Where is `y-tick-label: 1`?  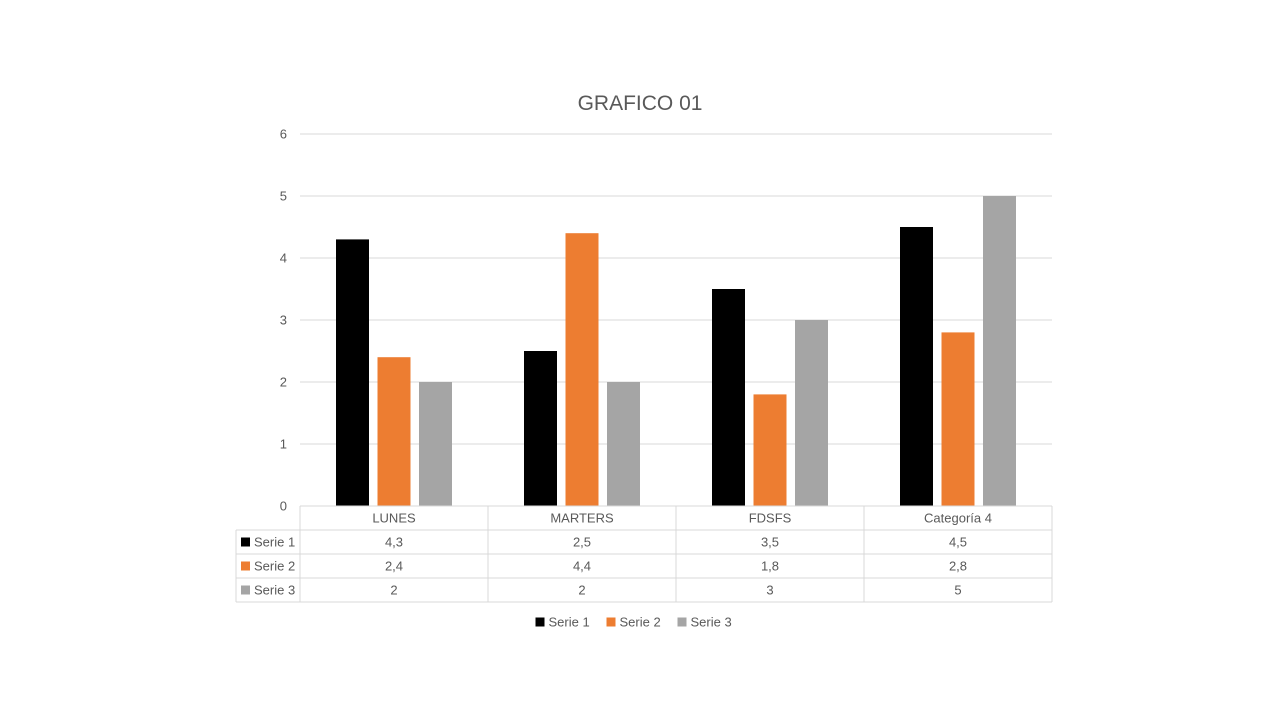 y-tick-label: 1 is located at coordinates (283, 444).